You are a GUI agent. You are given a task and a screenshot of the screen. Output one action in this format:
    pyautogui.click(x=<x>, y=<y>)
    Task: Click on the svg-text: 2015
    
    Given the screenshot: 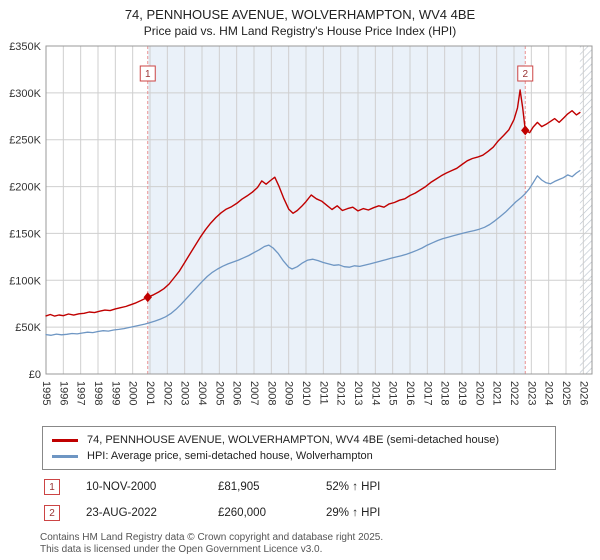 What is the action you would take?
    pyautogui.click(x=393, y=393)
    